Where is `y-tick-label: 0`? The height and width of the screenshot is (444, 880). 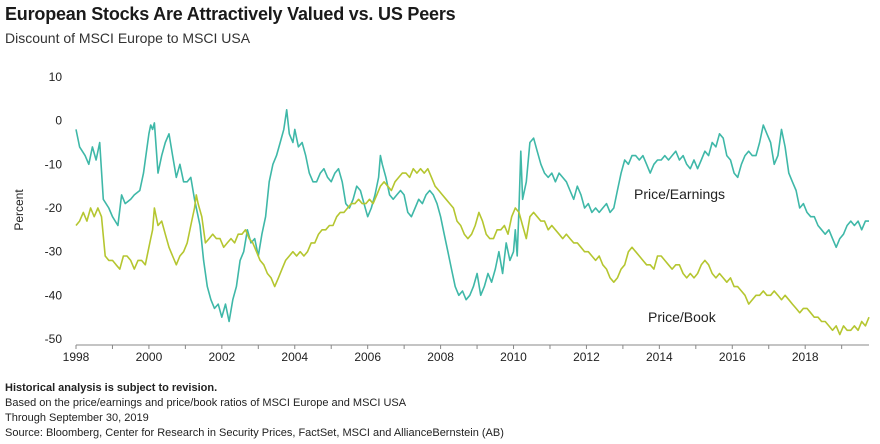
y-tick-label: 0 is located at coordinates (58, 121).